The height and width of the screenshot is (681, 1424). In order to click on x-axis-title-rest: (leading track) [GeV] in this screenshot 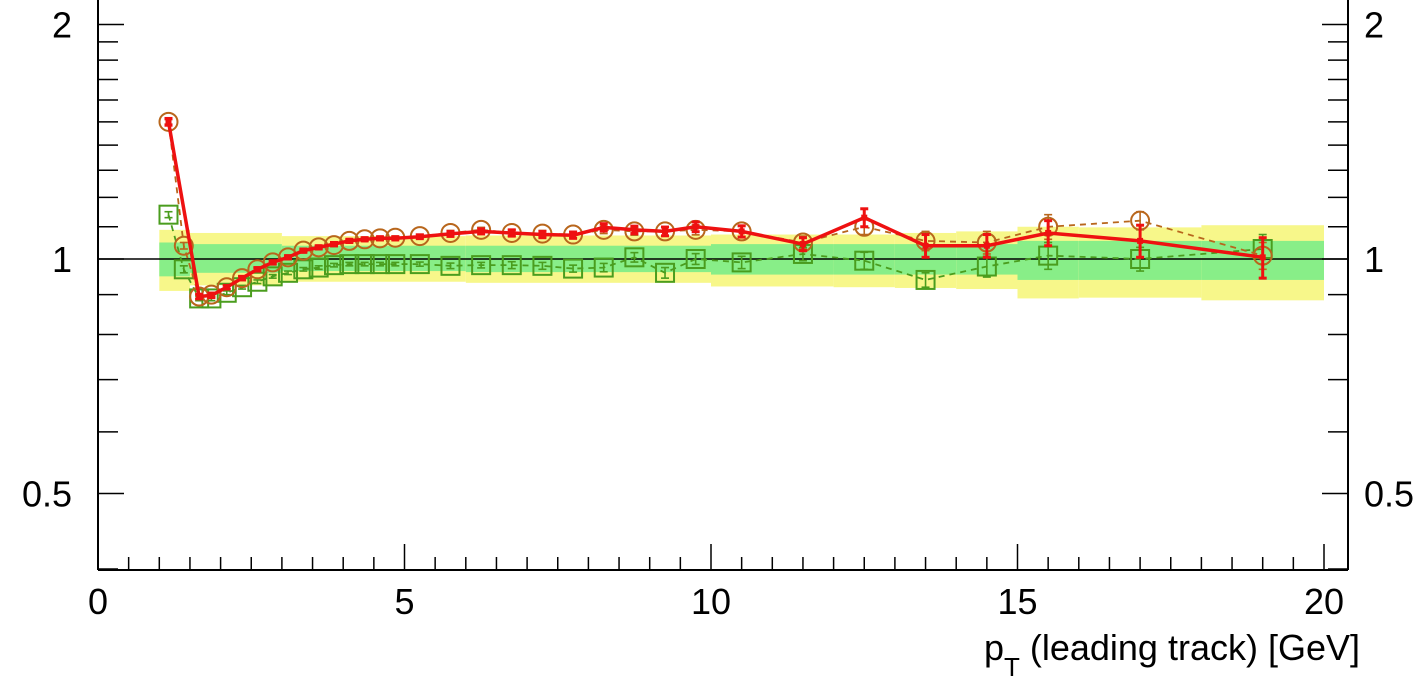, I will do `click(1190, 647)`.